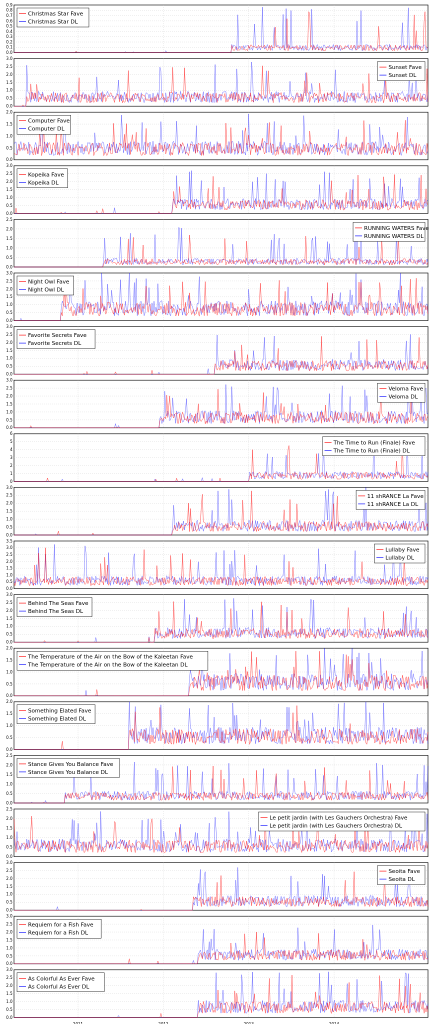  Describe the element at coordinates (43, 124) in the screenshot. I see `legend: Computer Fave Computer DL` at that location.